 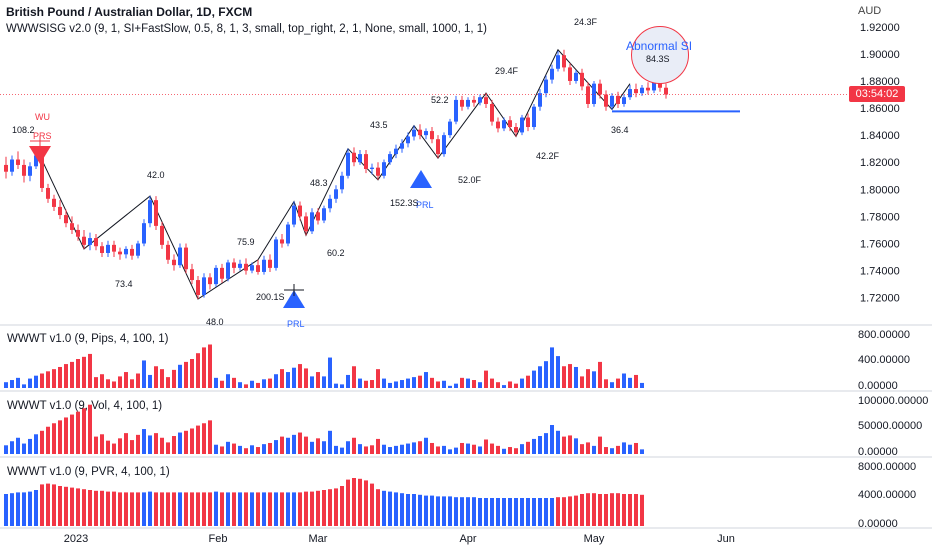 I want to click on zz-label: 60.2, so click(x=336, y=253).